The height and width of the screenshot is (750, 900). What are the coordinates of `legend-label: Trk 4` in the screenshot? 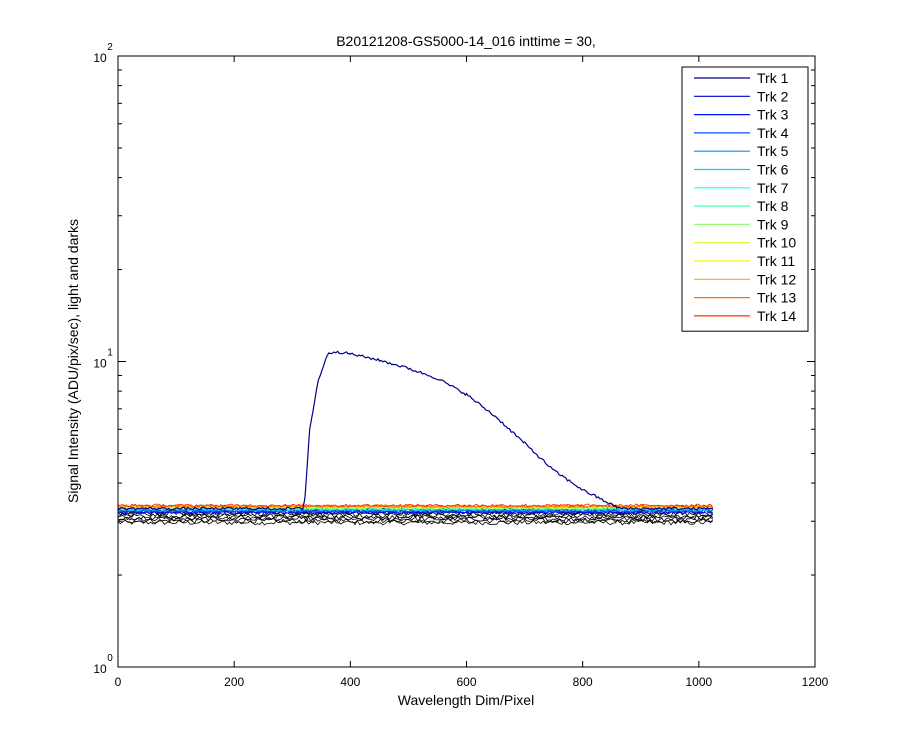 It's located at (773, 133).